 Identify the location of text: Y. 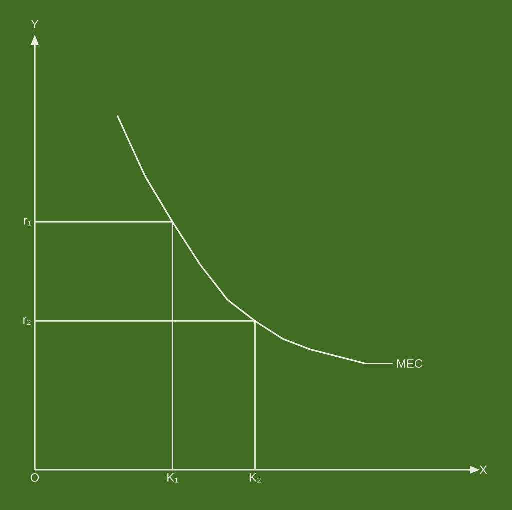
(35, 24).